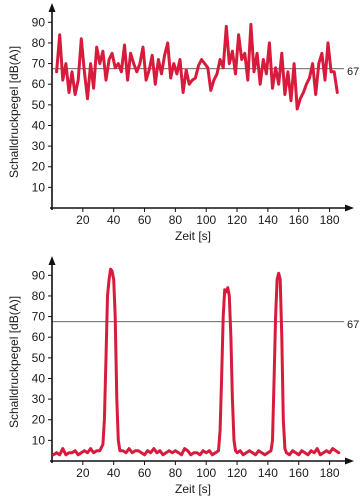 The height and width of the screenshot is (497, 360). Describe the element at coordinates (197, 66) in the screenshot. I see `series-line` at that location.